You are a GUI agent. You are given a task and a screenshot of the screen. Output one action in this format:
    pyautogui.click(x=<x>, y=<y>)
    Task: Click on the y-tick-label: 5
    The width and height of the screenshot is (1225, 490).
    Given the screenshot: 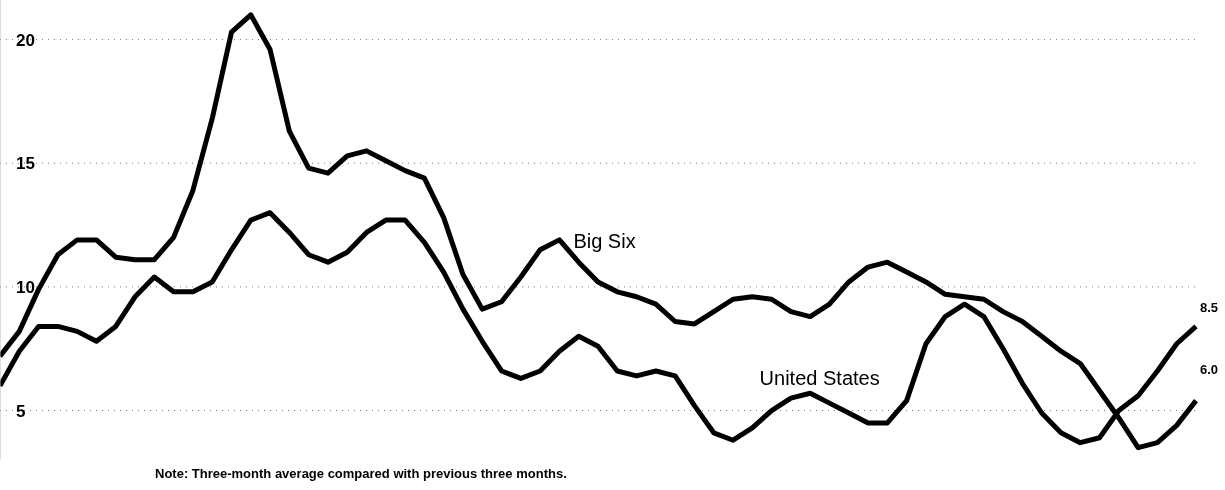 What is the action you would take?
    pyautogui.click(x=21, y=411)
    